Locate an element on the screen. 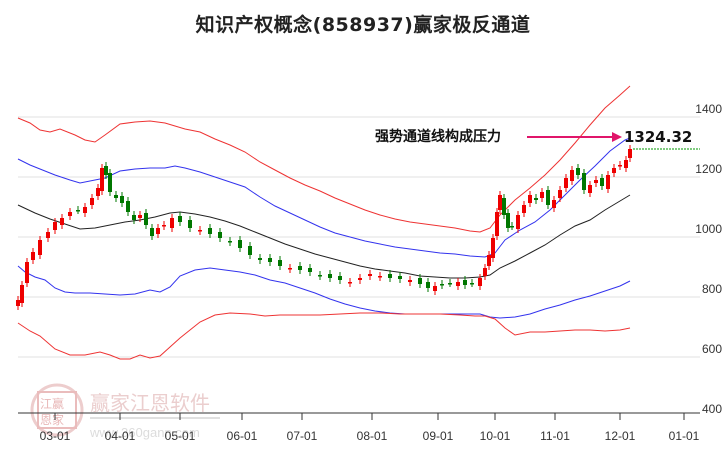 The height and width of the screenshot is (450, 726). chart-title: 知识产权概念(858937)赢家极反通道 is located at coordinates (363, 25).